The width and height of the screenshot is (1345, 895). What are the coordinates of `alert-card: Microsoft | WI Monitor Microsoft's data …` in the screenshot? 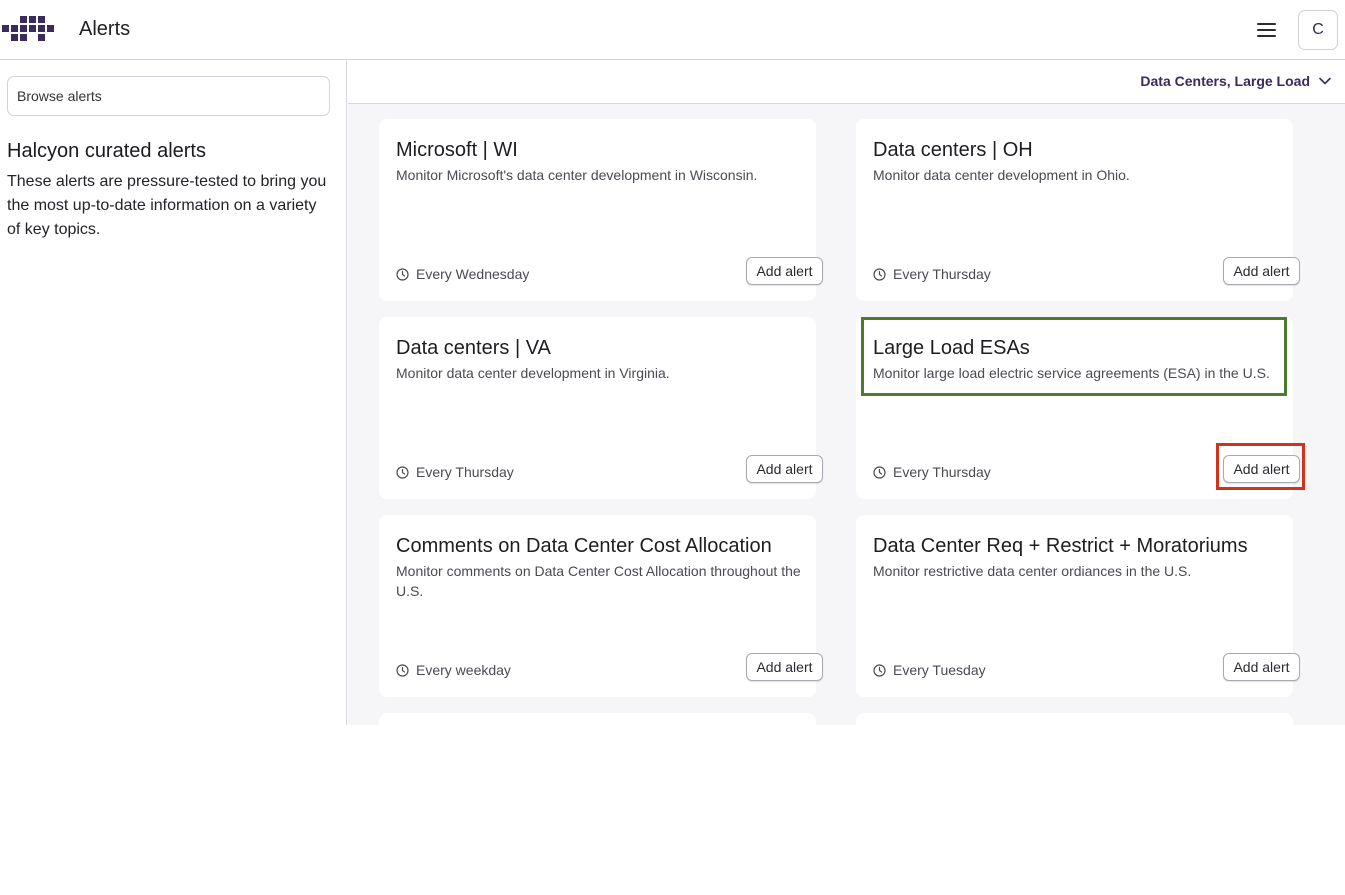 It's located at (601, 210).